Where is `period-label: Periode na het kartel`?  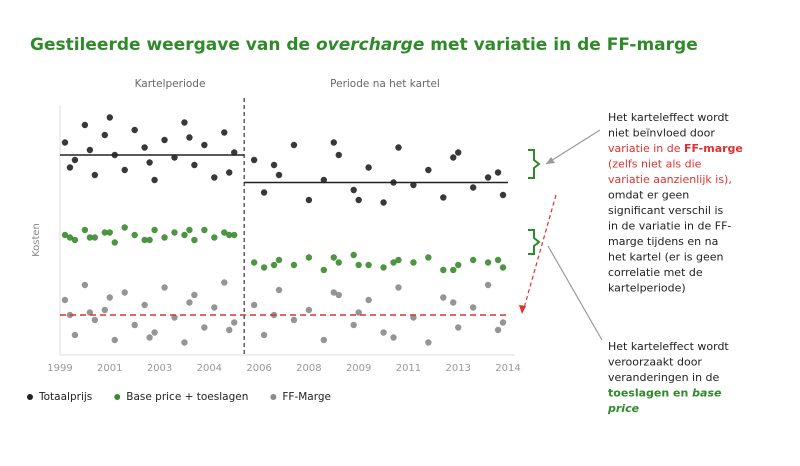
period-label: Periode na het kartel is located at coordinates (385, 84).